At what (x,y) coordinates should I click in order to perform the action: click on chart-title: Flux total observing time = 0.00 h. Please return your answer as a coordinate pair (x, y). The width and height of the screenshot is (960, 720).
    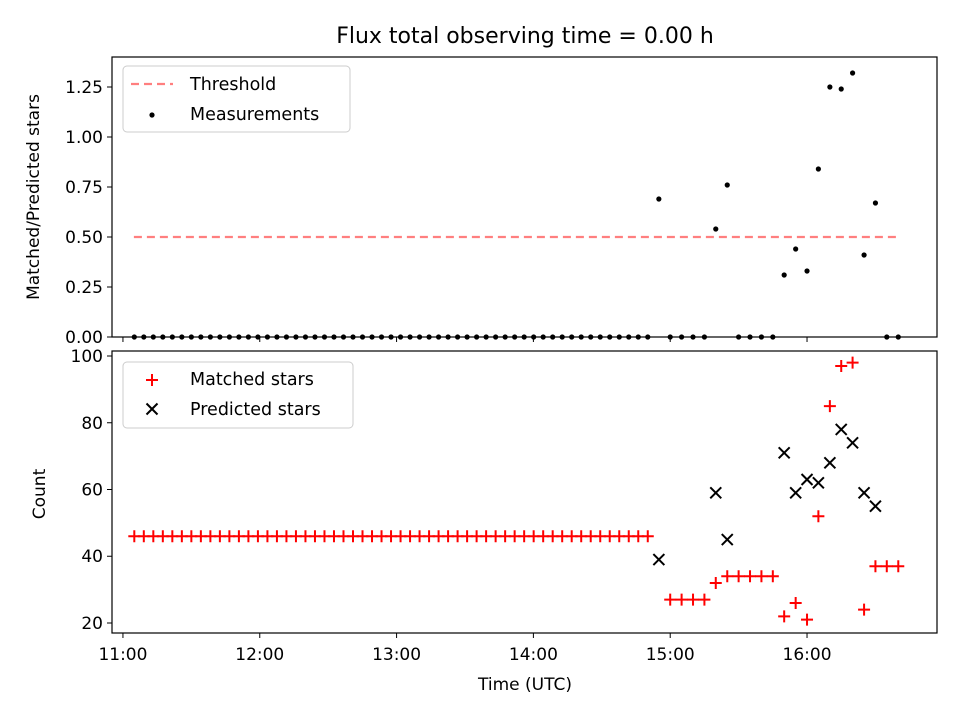
    Looking at the image, I should click on (525, 36).